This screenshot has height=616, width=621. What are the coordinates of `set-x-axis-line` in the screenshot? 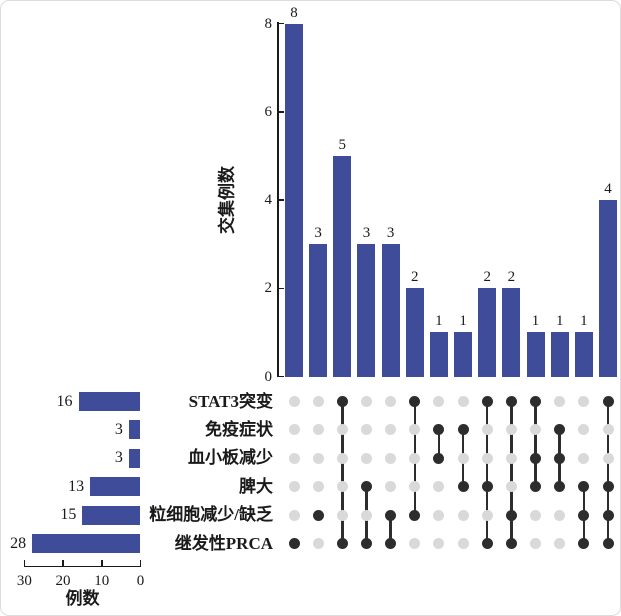 It's located at (82, 566).